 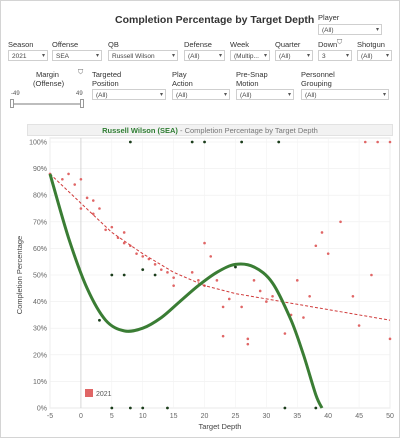 I want to click on pre-snap-motion-label-1: Pre-Snap, so click(x=252, y=74).